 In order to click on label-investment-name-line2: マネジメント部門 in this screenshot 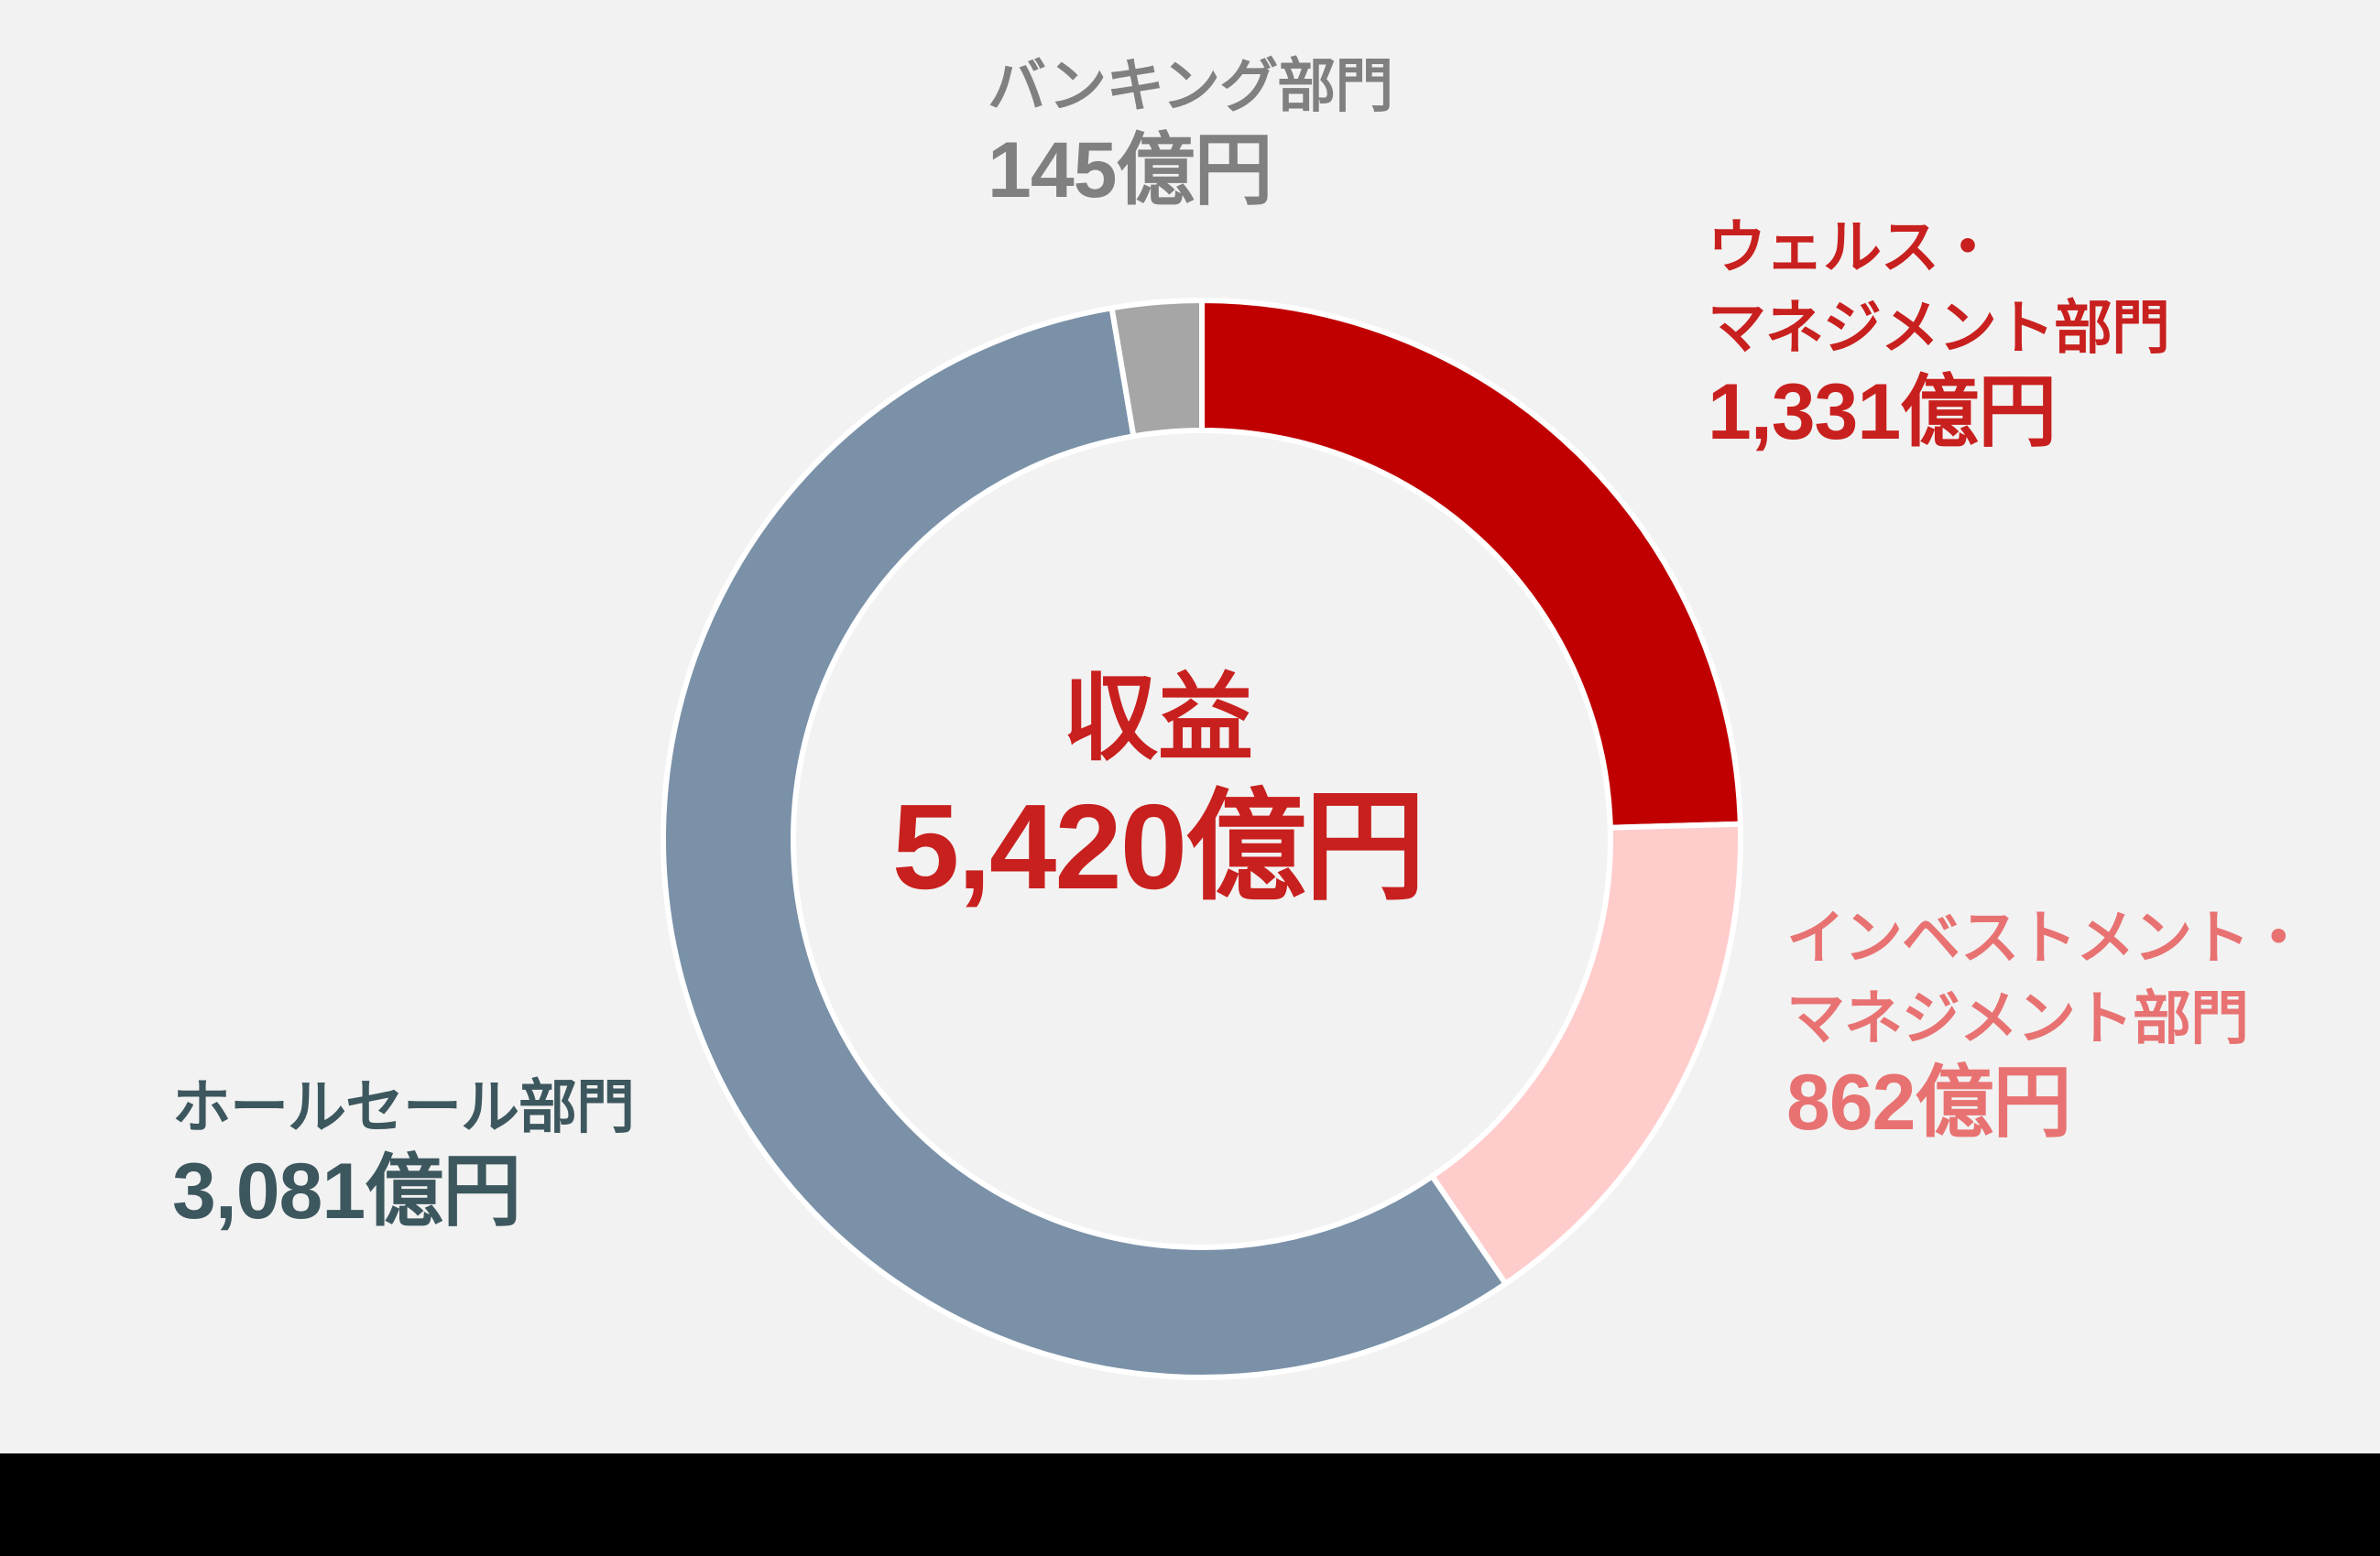, I will do `click(2017, 1018)`.